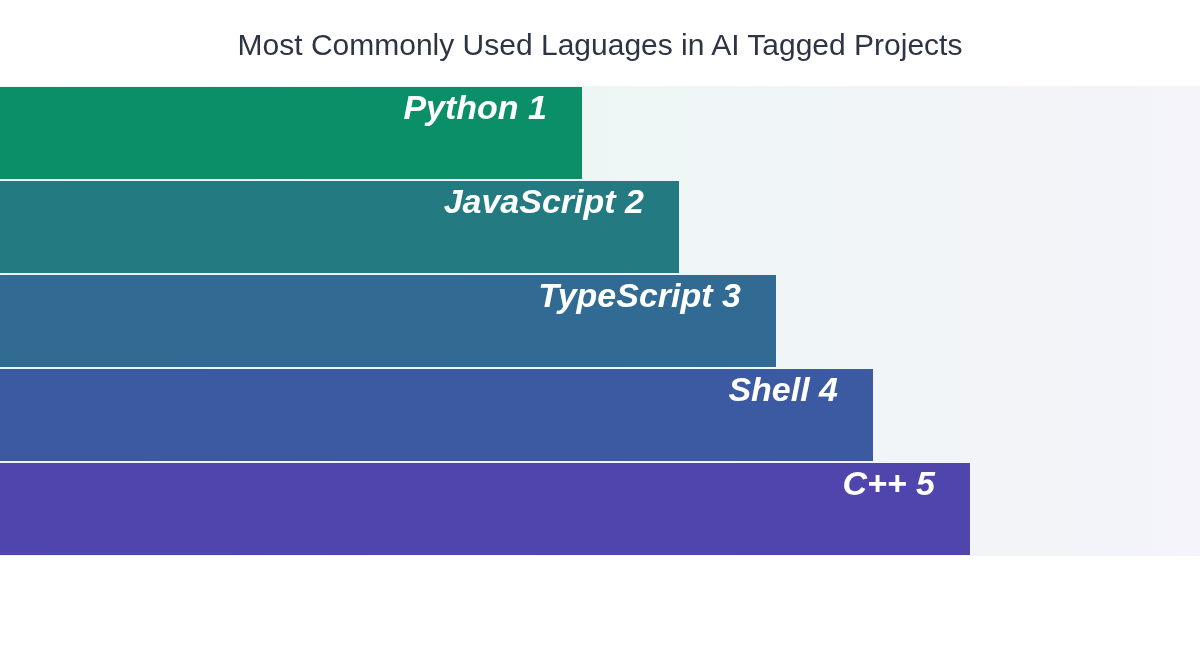 This screenshot has height=670, width=1200. What do you see at coordinates (640, 295) in the screenshot?
I see `y-tick-label: TypeScript 3` at bounding box center [640, 295].